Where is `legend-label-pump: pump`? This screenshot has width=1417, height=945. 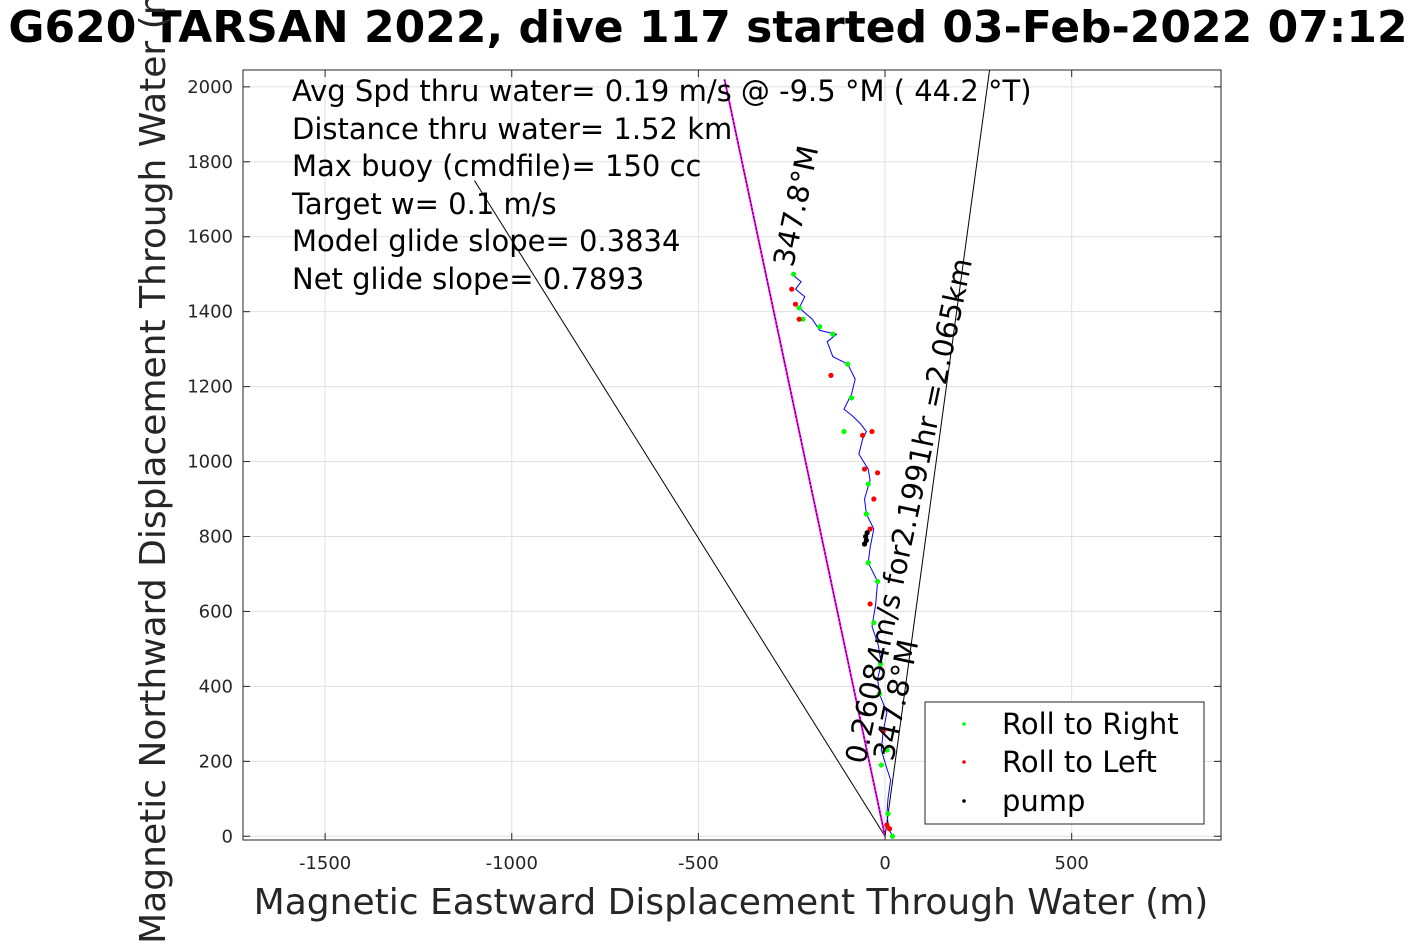 legend-label-pump: pump is located at coordinates (1043, 801).